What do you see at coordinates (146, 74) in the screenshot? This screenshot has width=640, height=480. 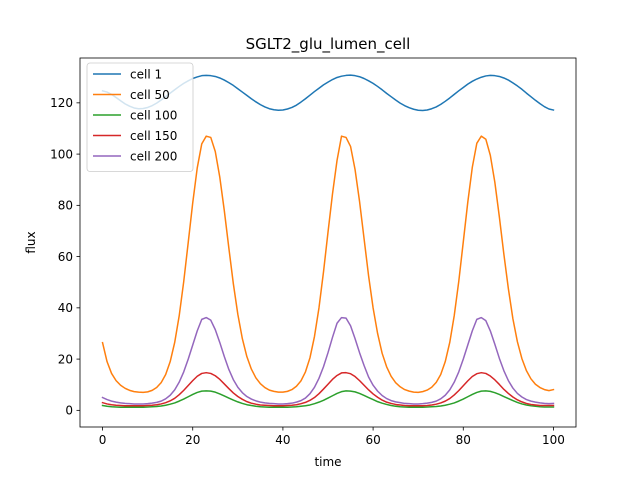 I see `legend-label: cell 1` at bounding box center [146, 74].